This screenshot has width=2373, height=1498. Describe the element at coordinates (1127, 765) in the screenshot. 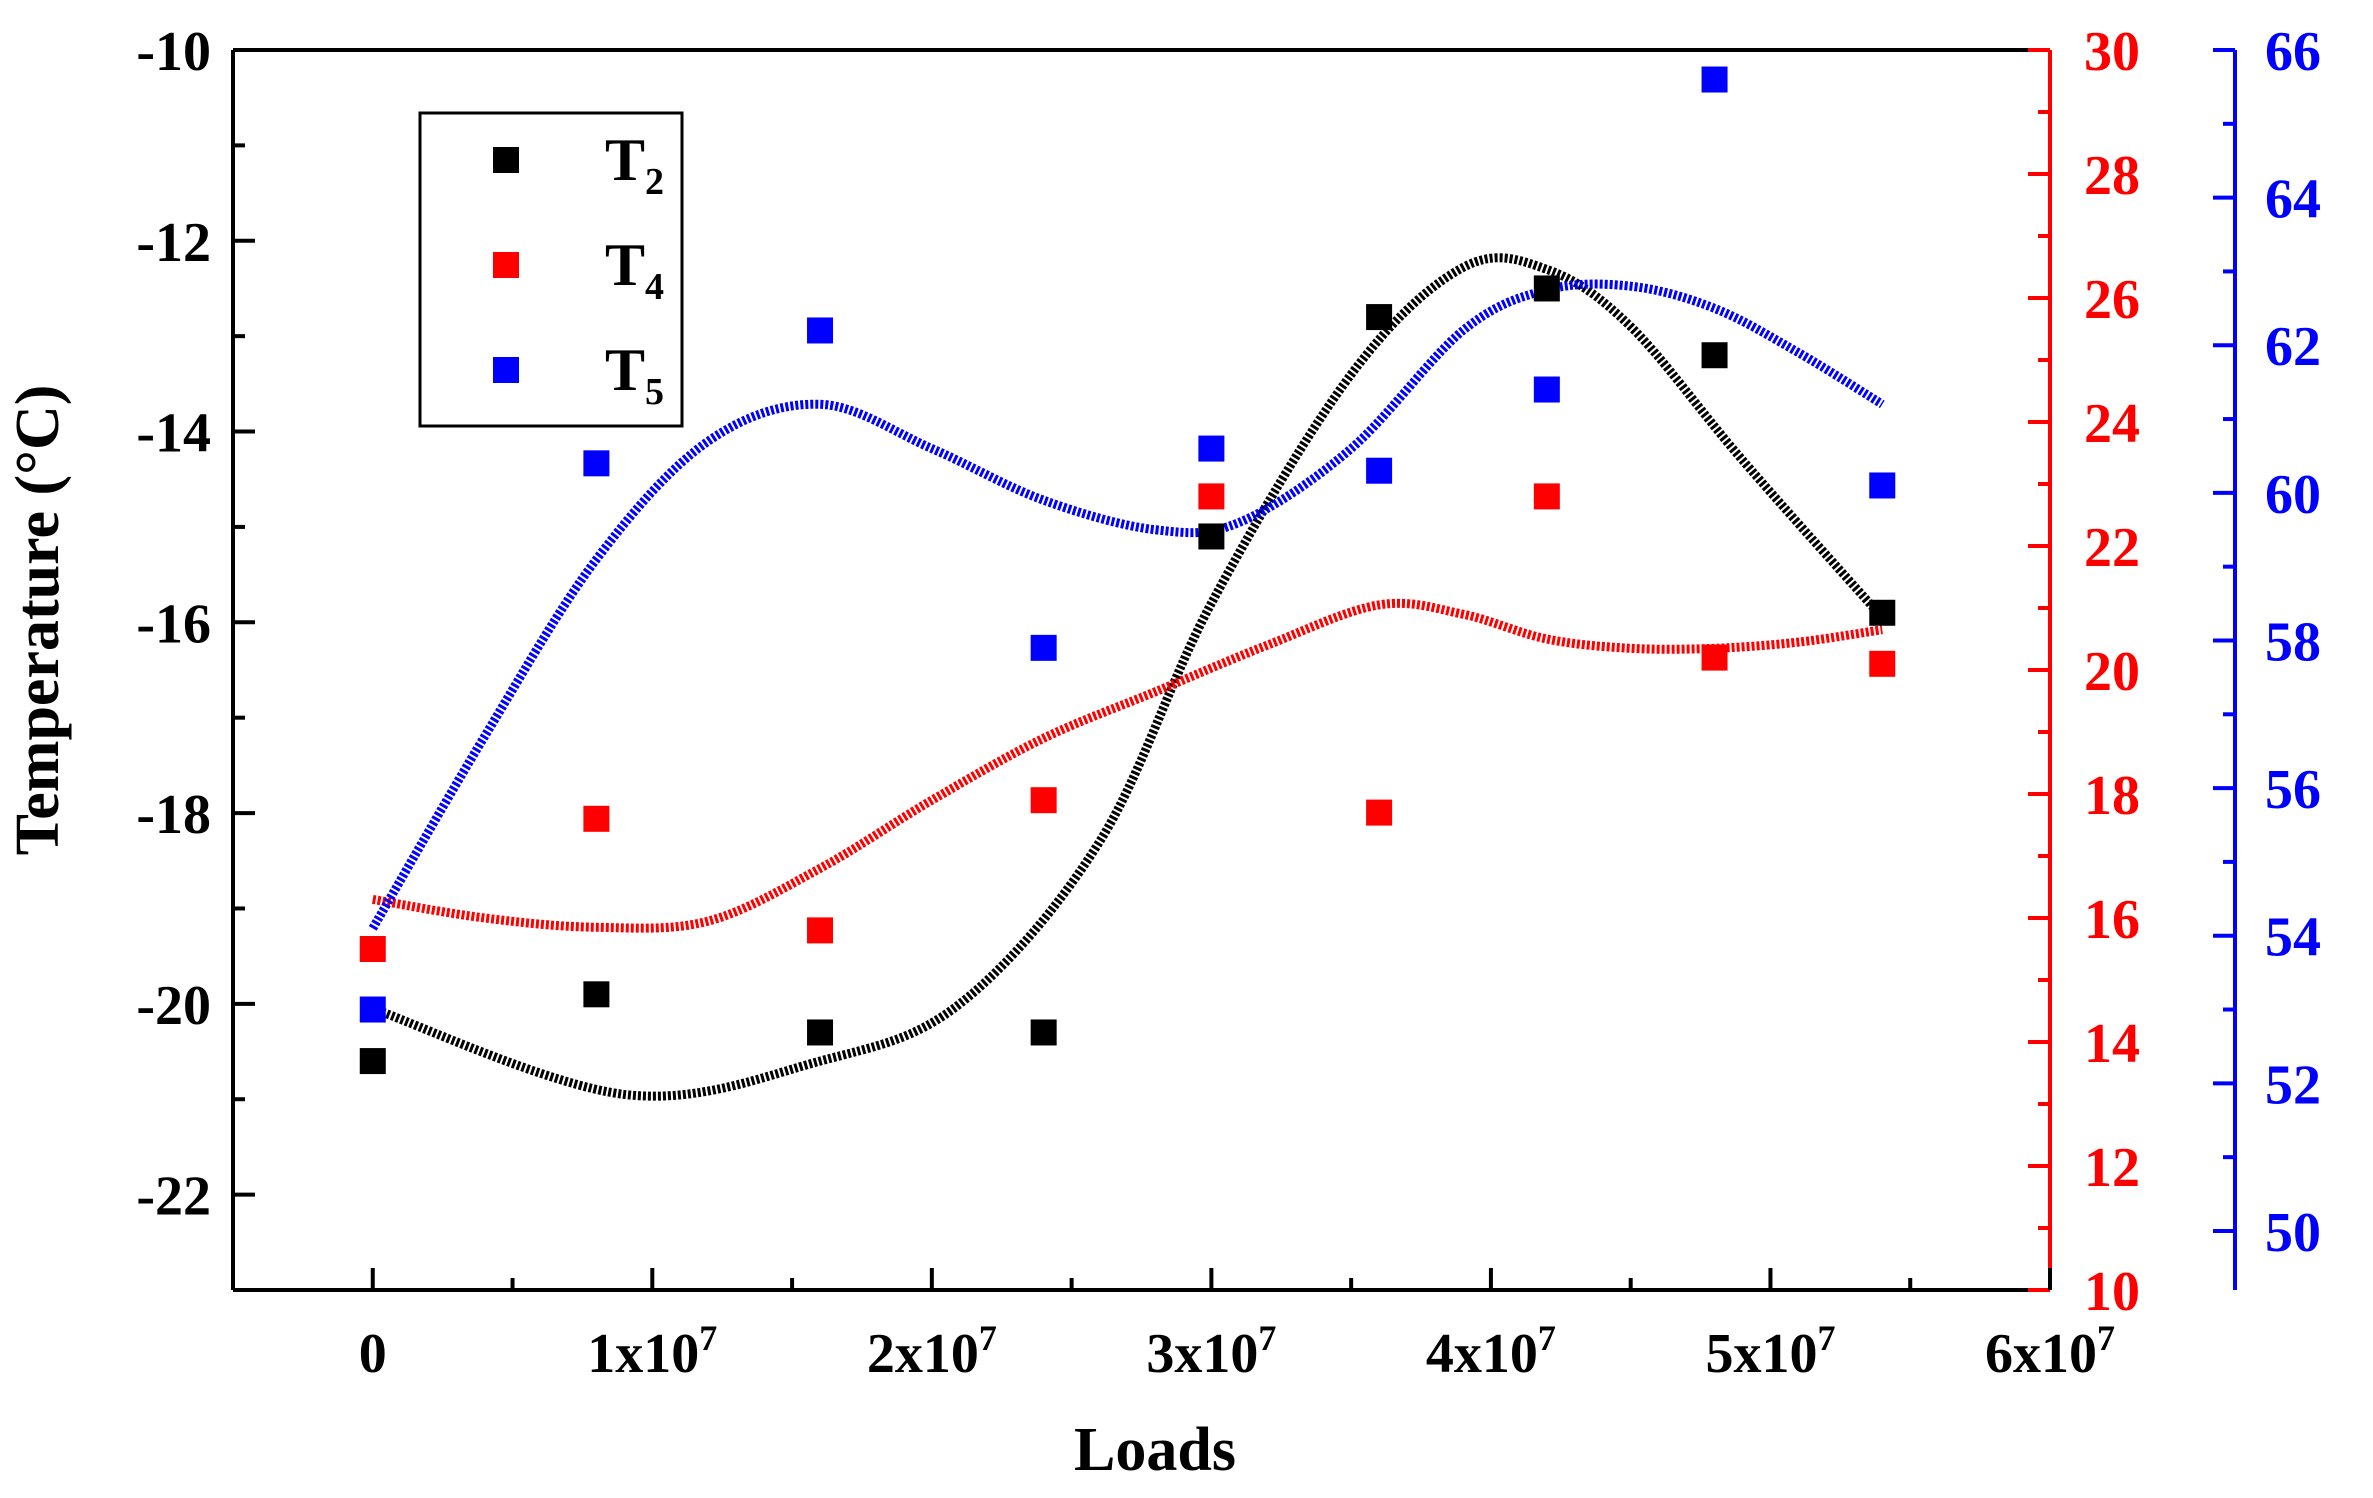

I see `fit-curve-t4` at that location.